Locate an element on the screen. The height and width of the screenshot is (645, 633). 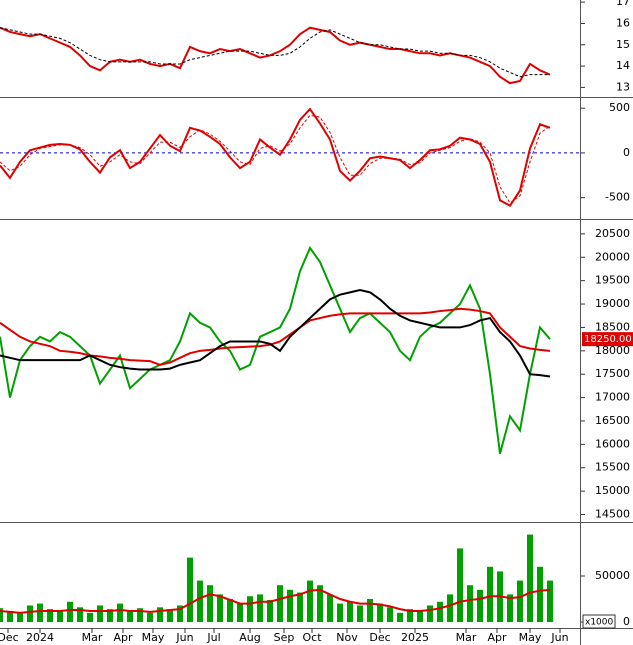
y-tick-label: 20000 is located at coordinates (612, 256).